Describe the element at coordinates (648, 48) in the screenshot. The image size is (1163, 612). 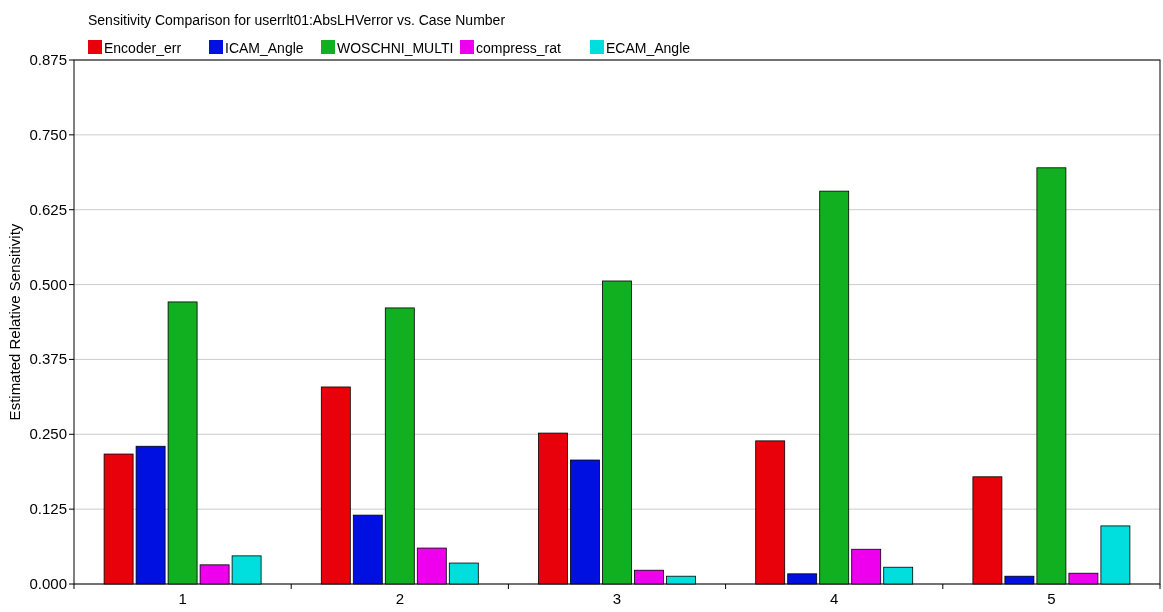
I see `legend-label: ECAM_Angle` at that location.